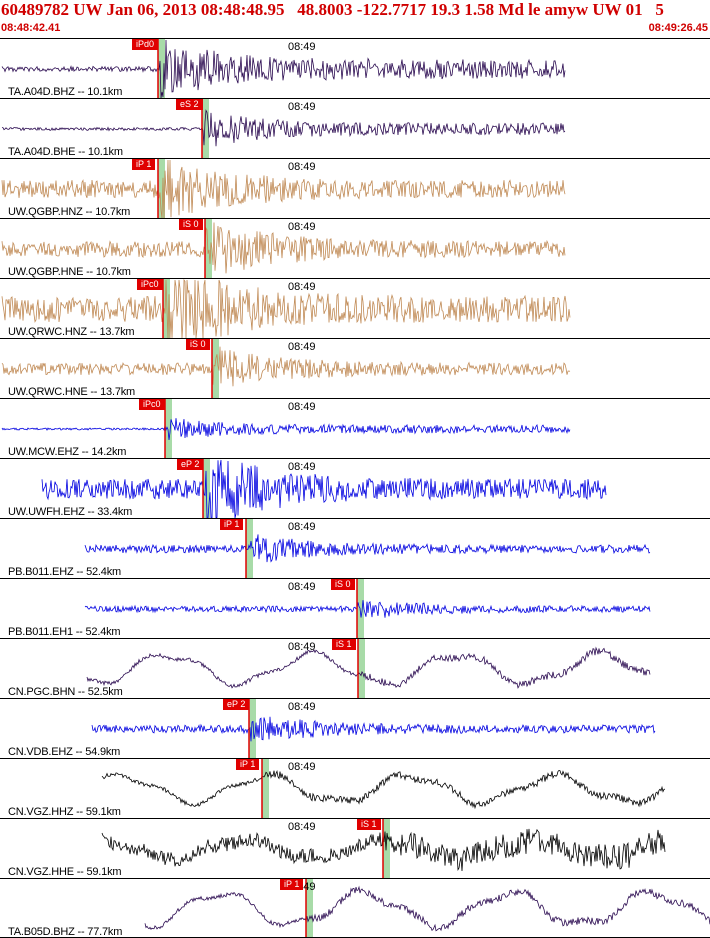 The image size is (710, 938). Describe the element at coordinates (65, 872) in the screenshot. I see `station-label: CN.VGZ.HHE -- 59.1km` at that location.